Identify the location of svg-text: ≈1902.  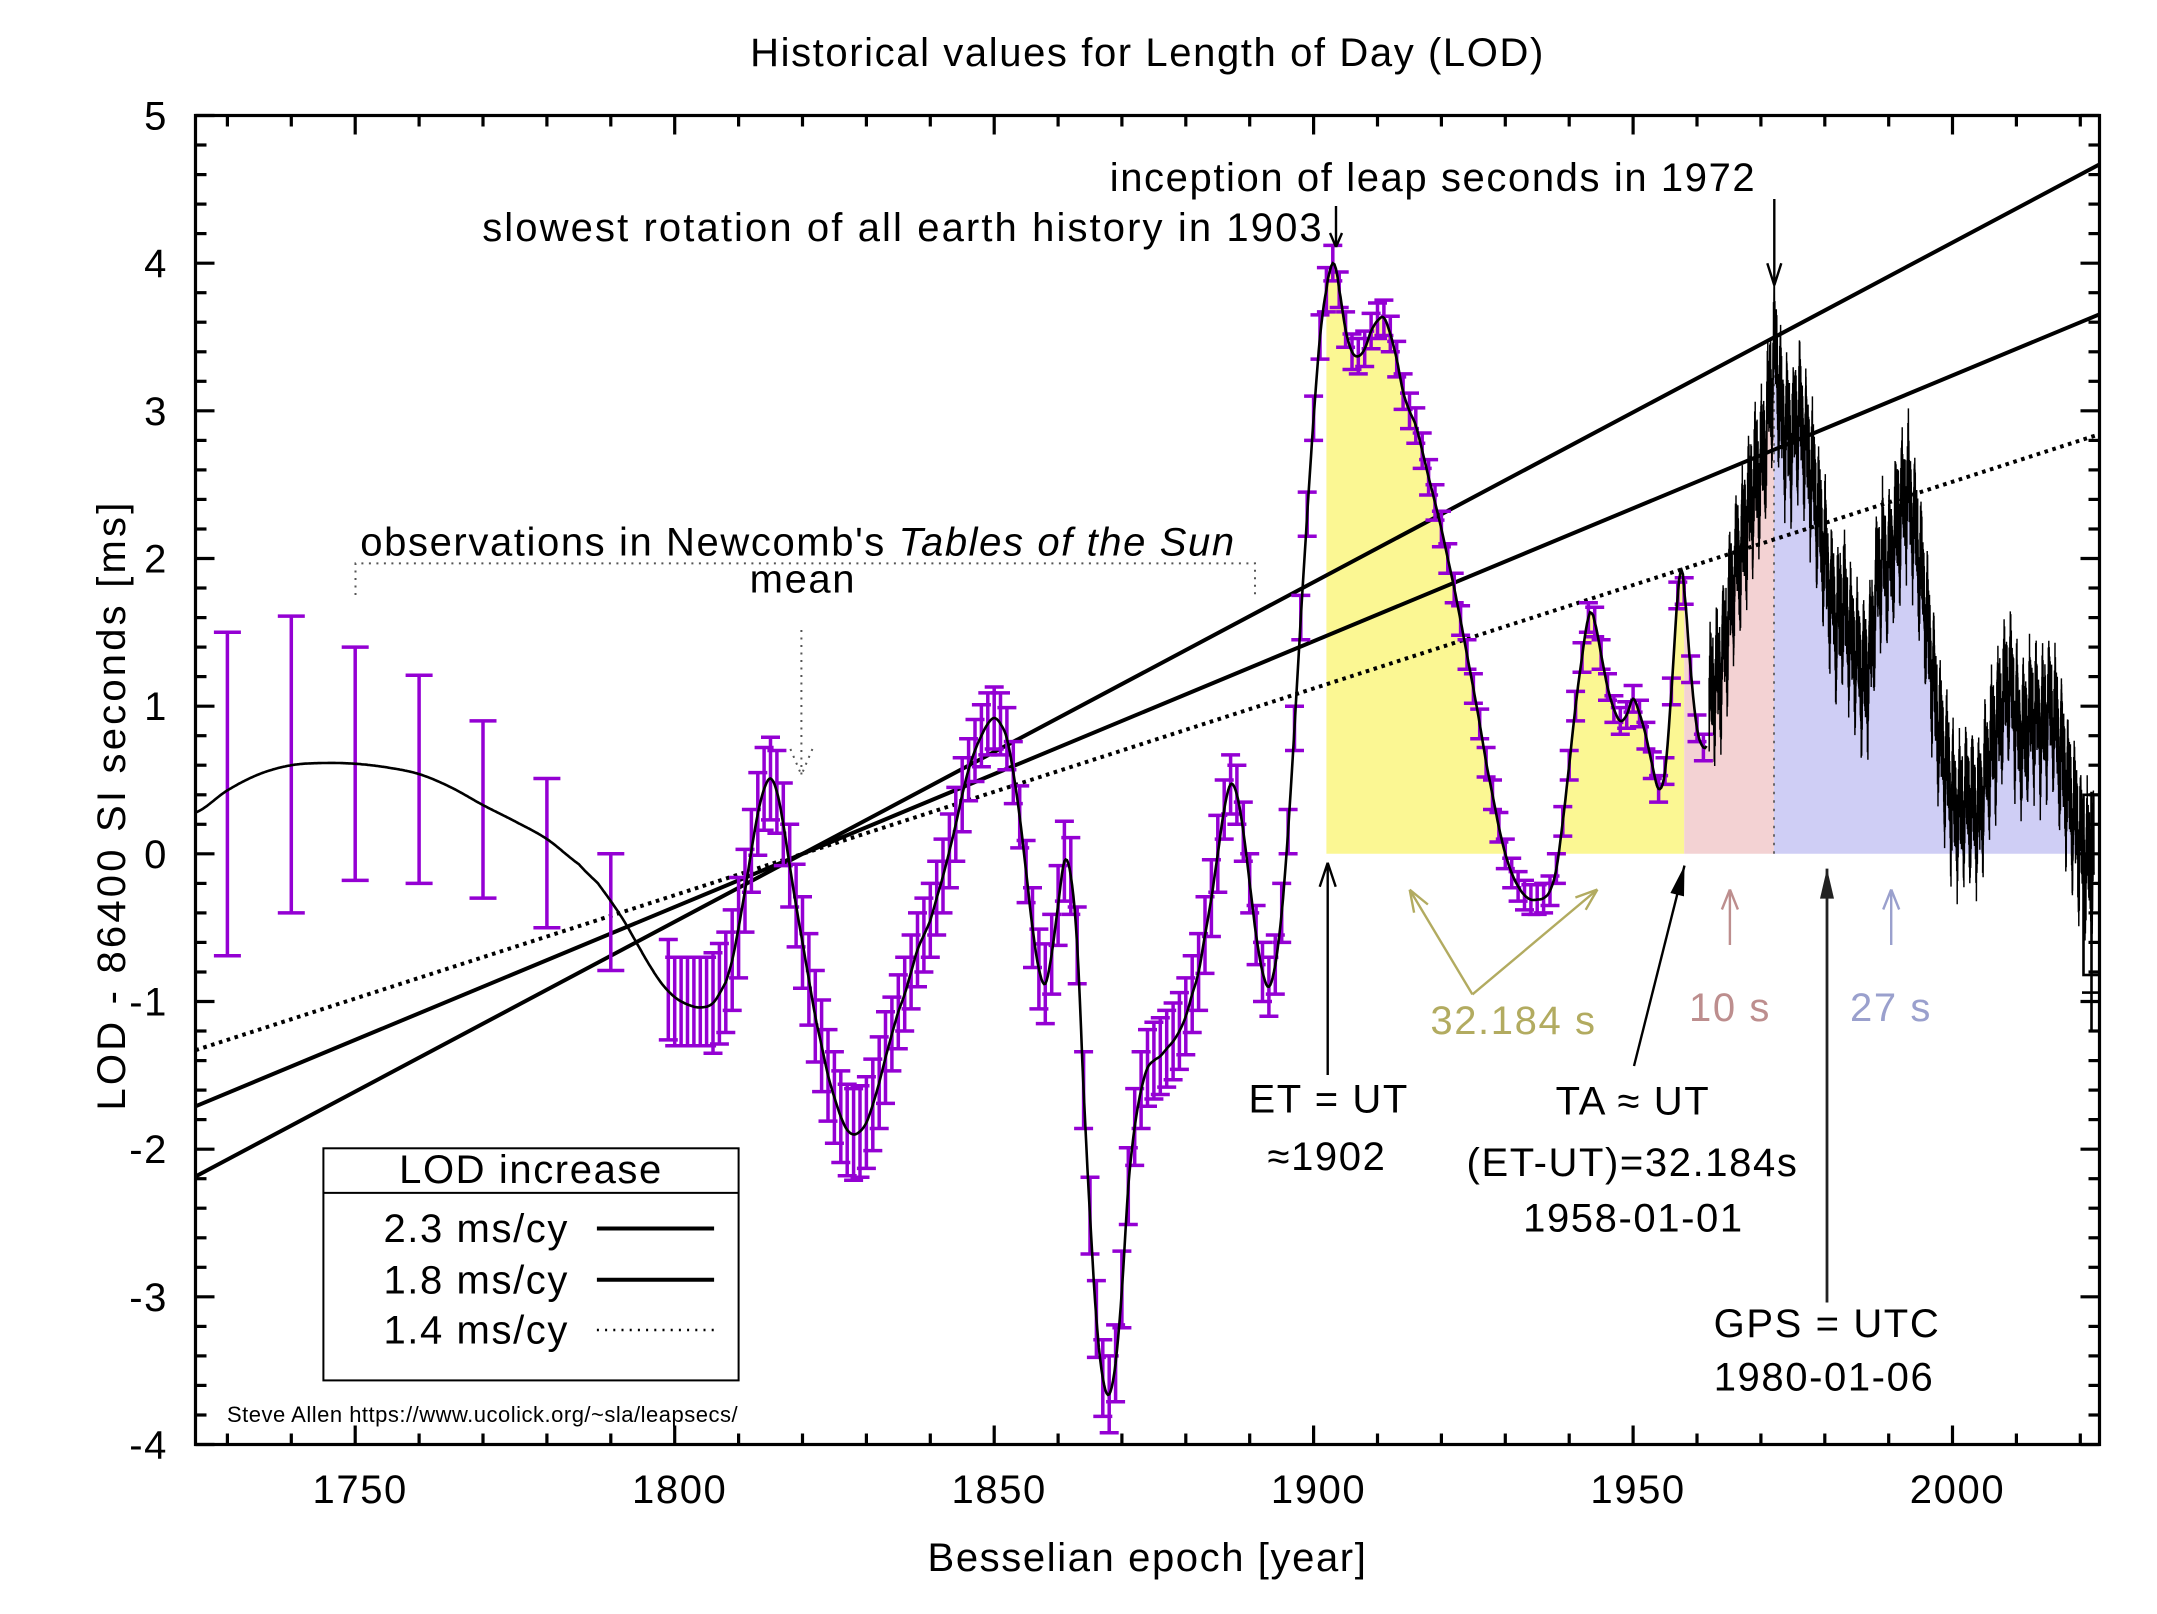
(1327, 1157).